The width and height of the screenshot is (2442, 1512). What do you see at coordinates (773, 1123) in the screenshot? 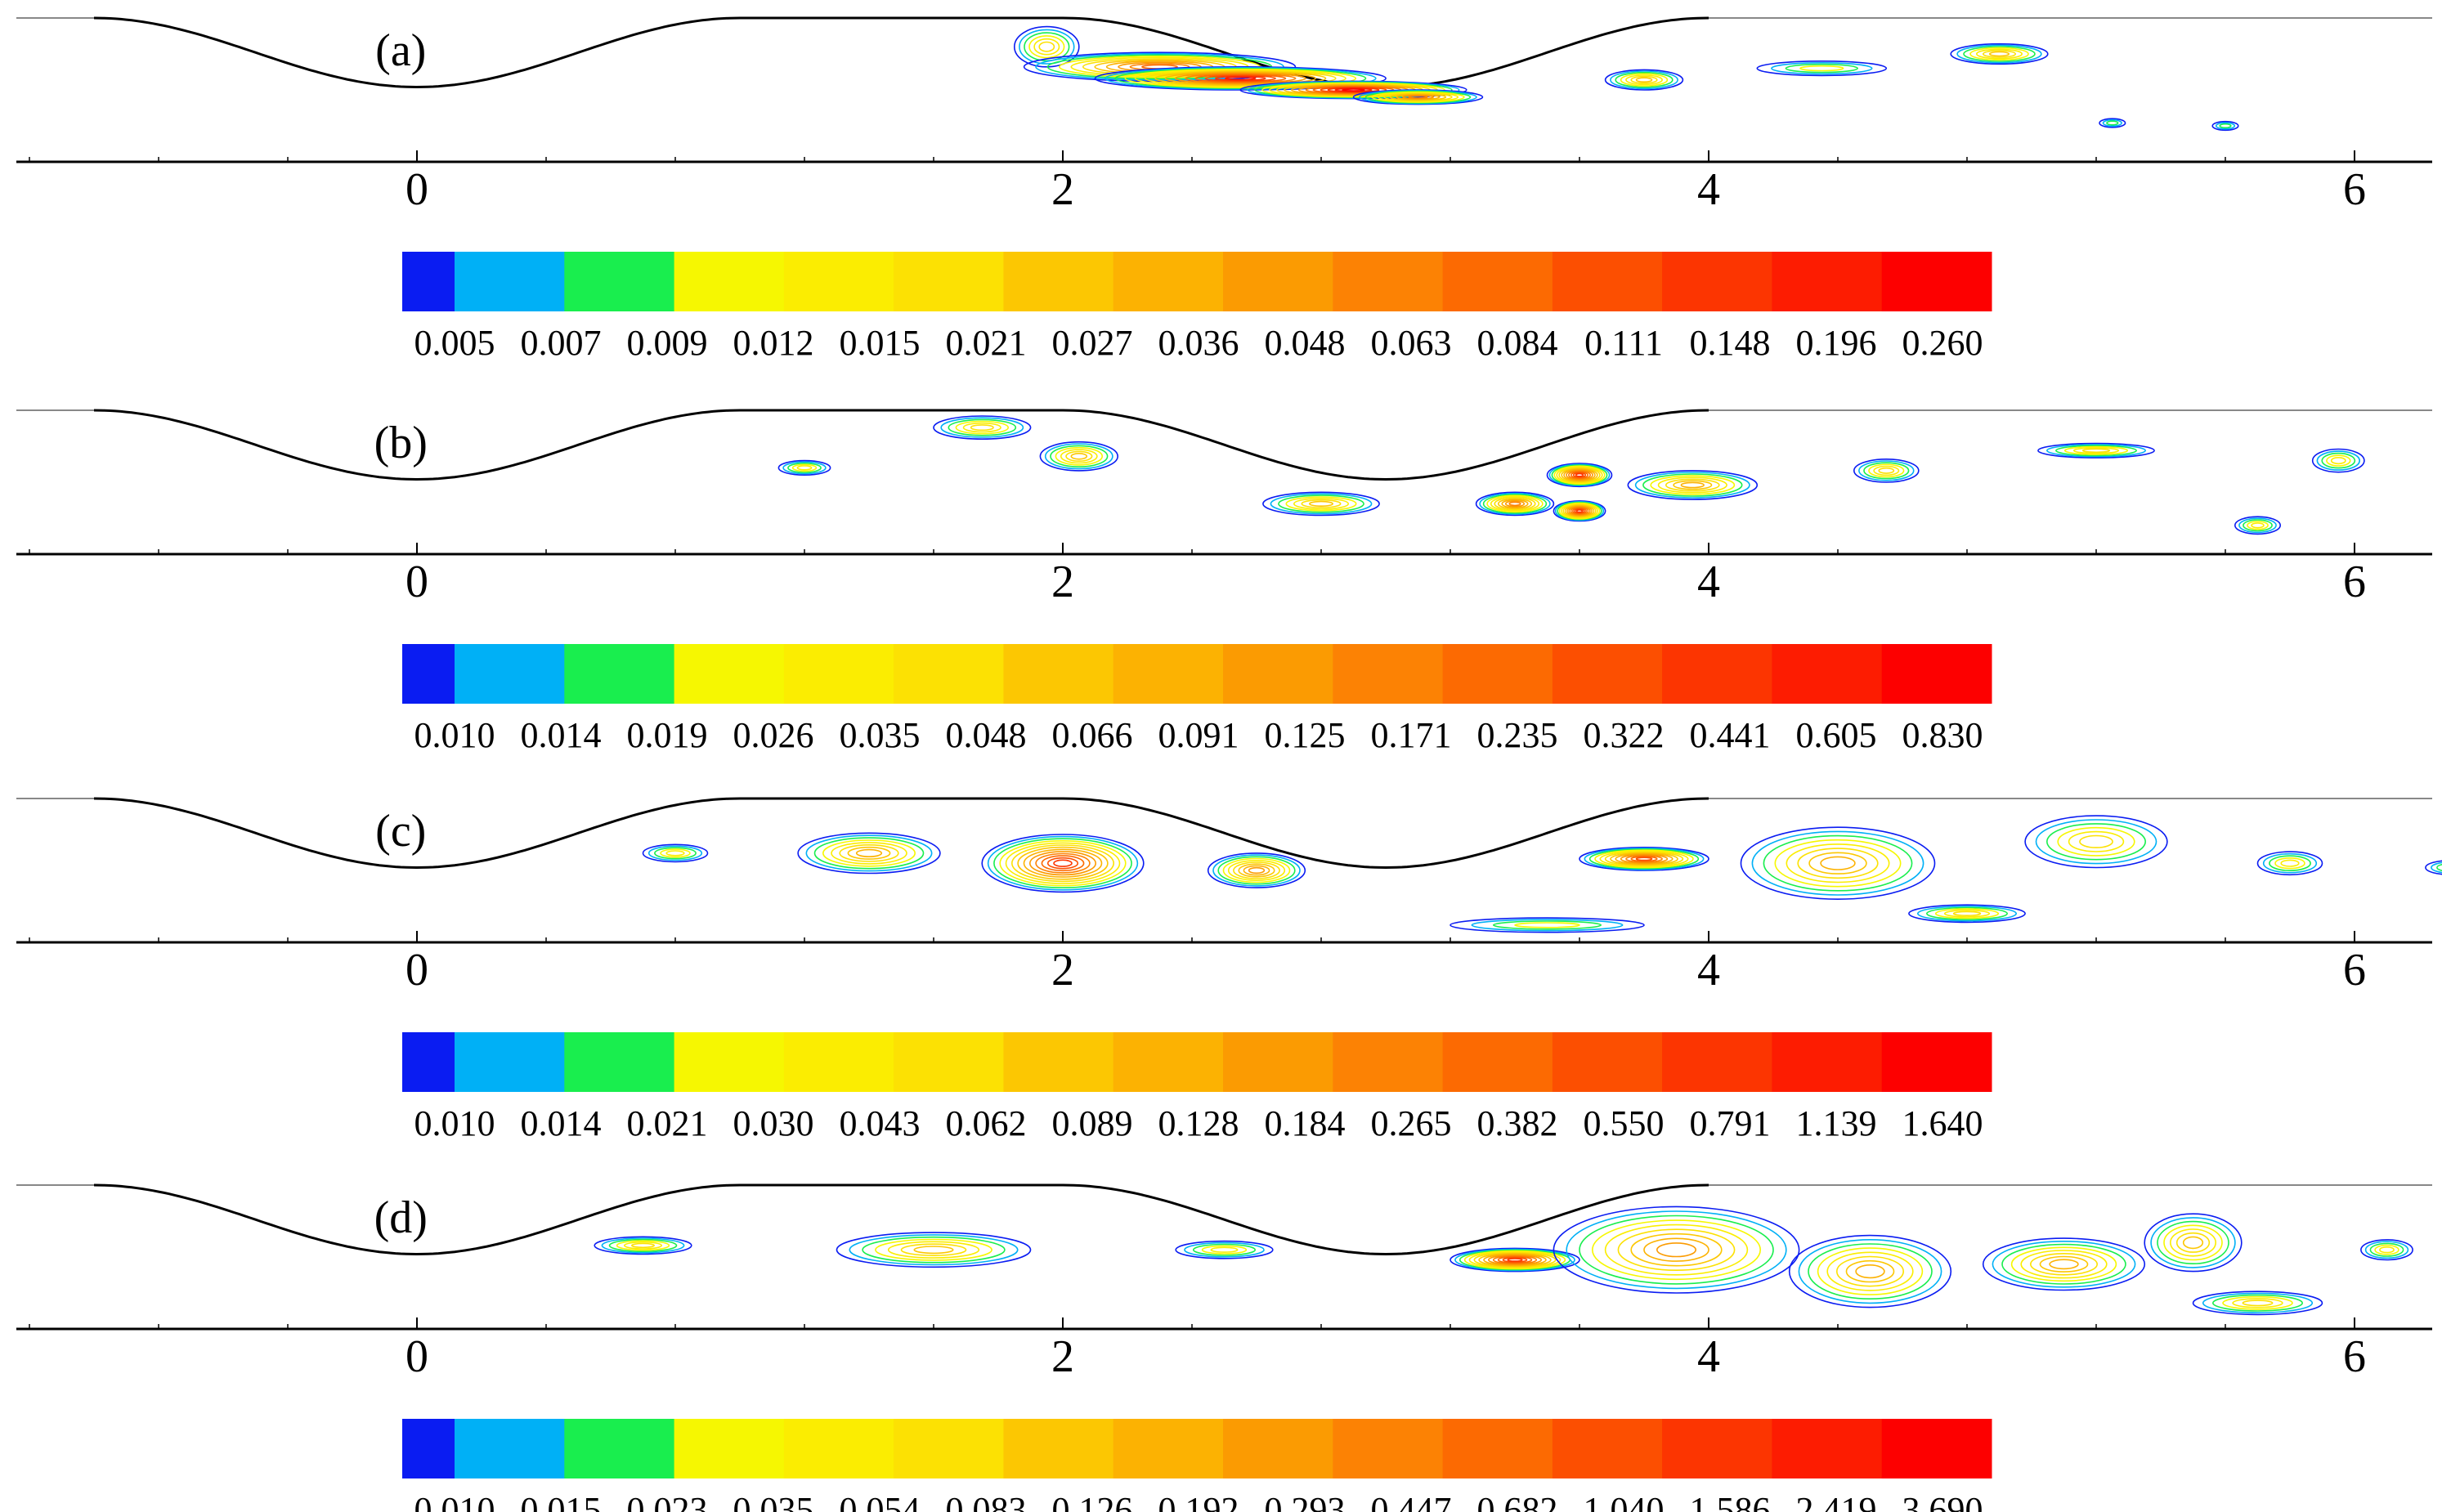
I see `colorbar-level-label: 0.030` at bounding box center [773, 1123].